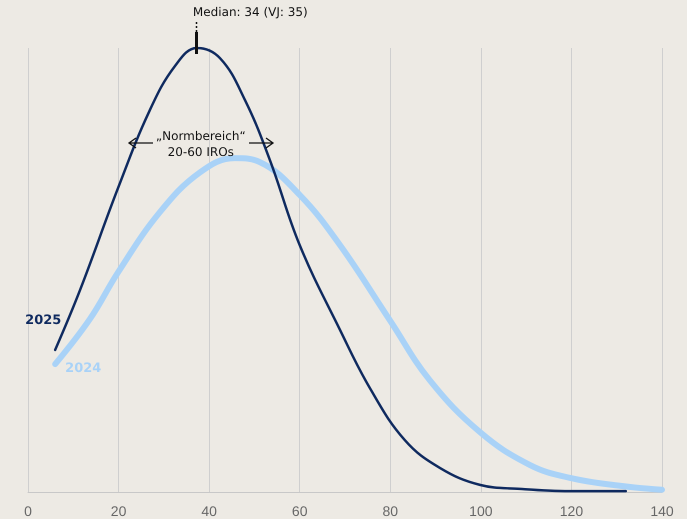 This screenshot has width=687, height=519. Describe the element at coordinates (250, 12) in the screenshot. I see `text: Median: 34 (VJ: 35)` at that location.